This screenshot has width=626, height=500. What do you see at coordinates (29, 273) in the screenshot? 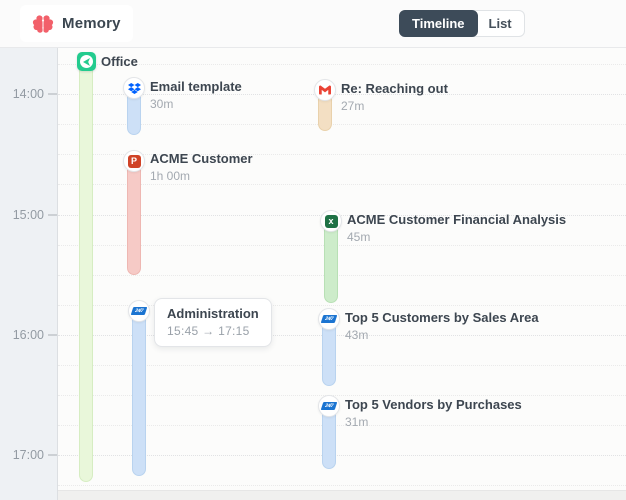
I see `time-gutter: 14:00 15:00 16:00 17:00` at bounding box center [29, 273].